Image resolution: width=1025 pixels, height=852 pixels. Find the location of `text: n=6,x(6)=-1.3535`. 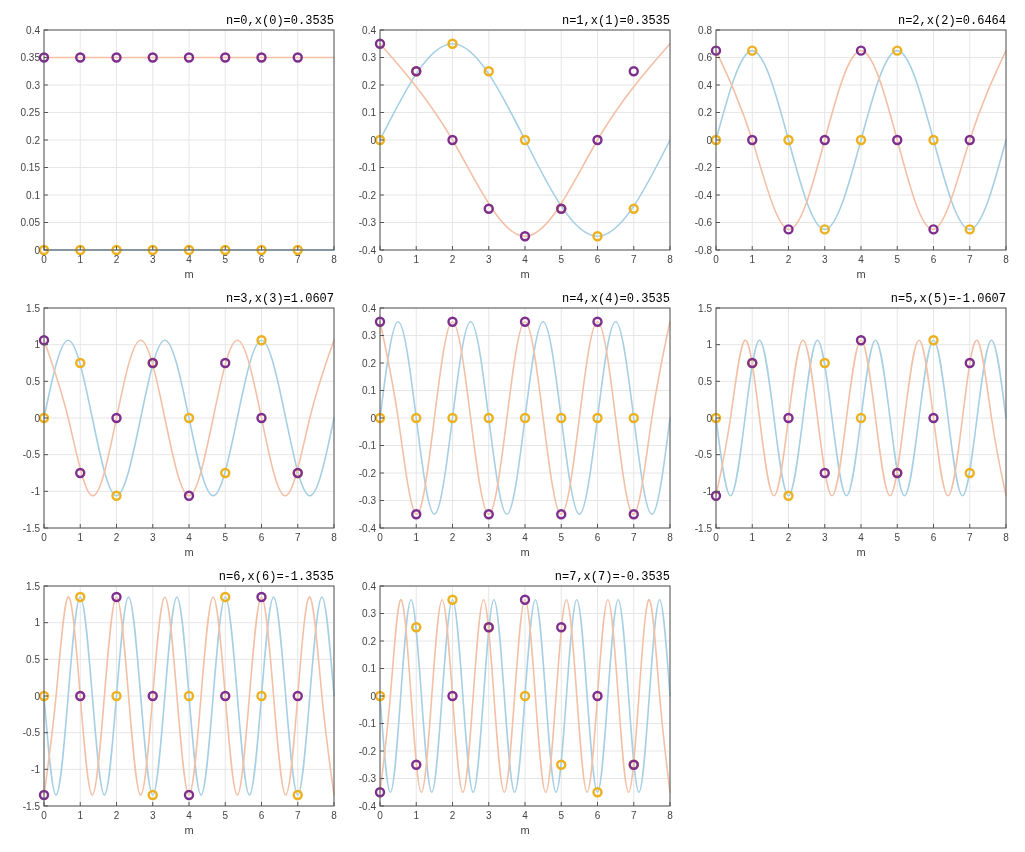

text: n=6,x(6)=-1.3535 is located at coordinates (276, 577).